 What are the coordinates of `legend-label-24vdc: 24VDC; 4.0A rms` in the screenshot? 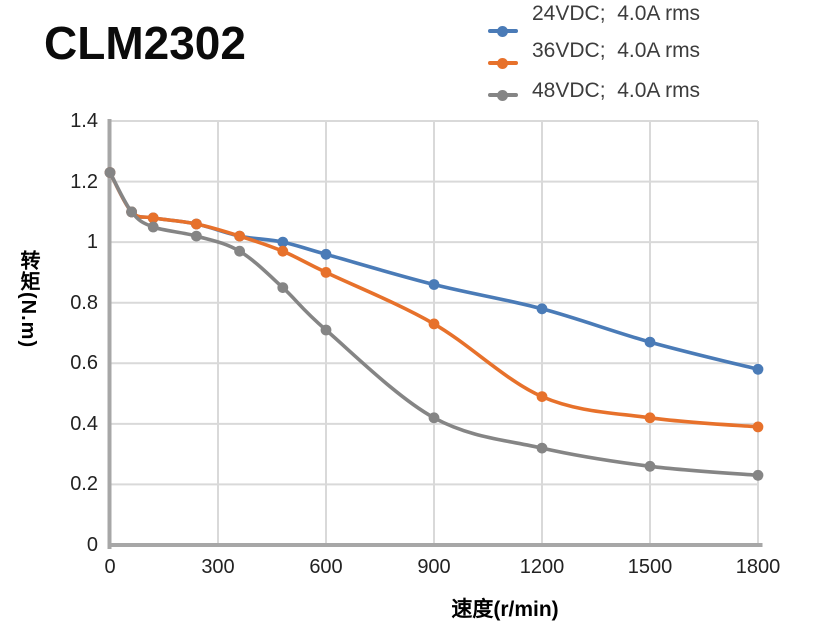 It's located at (616, 13).